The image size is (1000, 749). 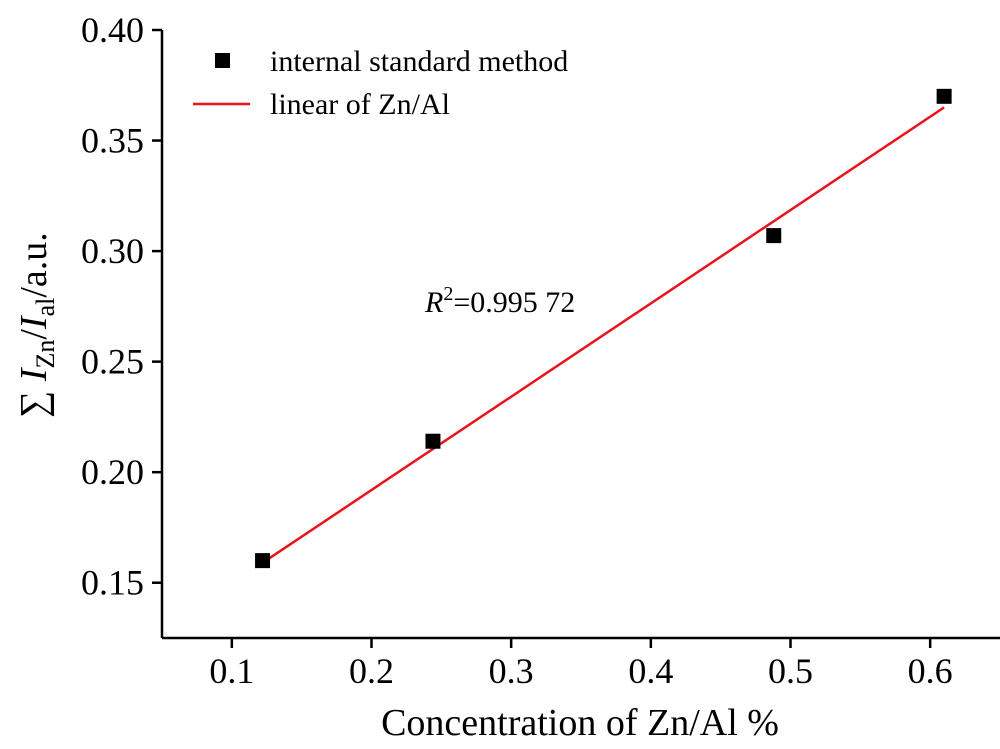 What do you see at coordinates (34, 264) in the screenshot?
I see `y-axis-label-suffix: /a.u.` at bounding box center [34, 264].